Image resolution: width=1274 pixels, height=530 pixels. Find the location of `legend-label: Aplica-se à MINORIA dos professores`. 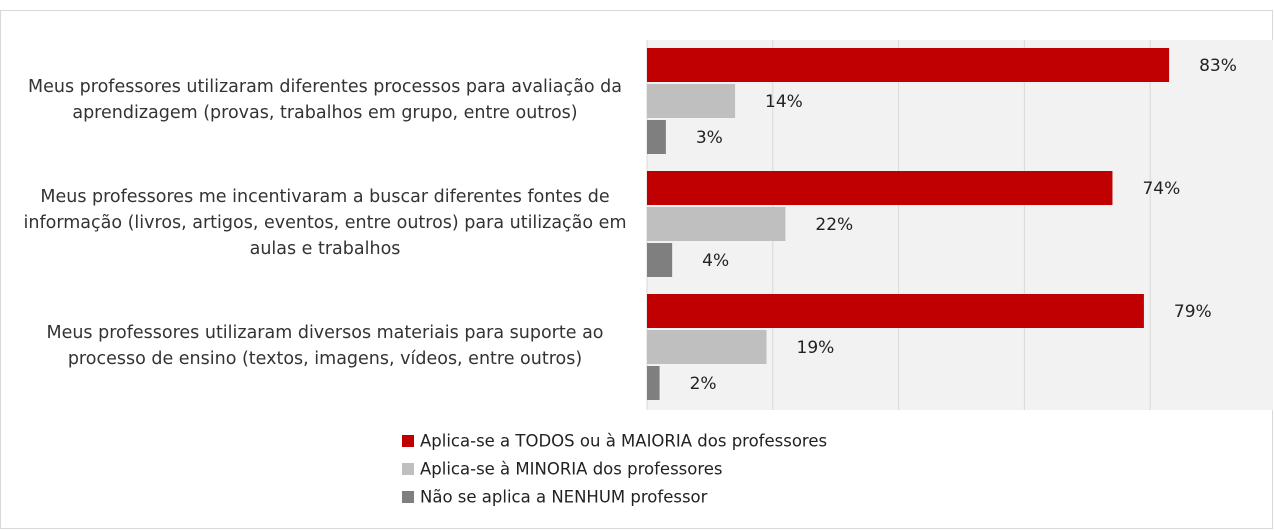

legend-label: Aplica-se à MINORIA dos professores is located at coordinates (571, 469).